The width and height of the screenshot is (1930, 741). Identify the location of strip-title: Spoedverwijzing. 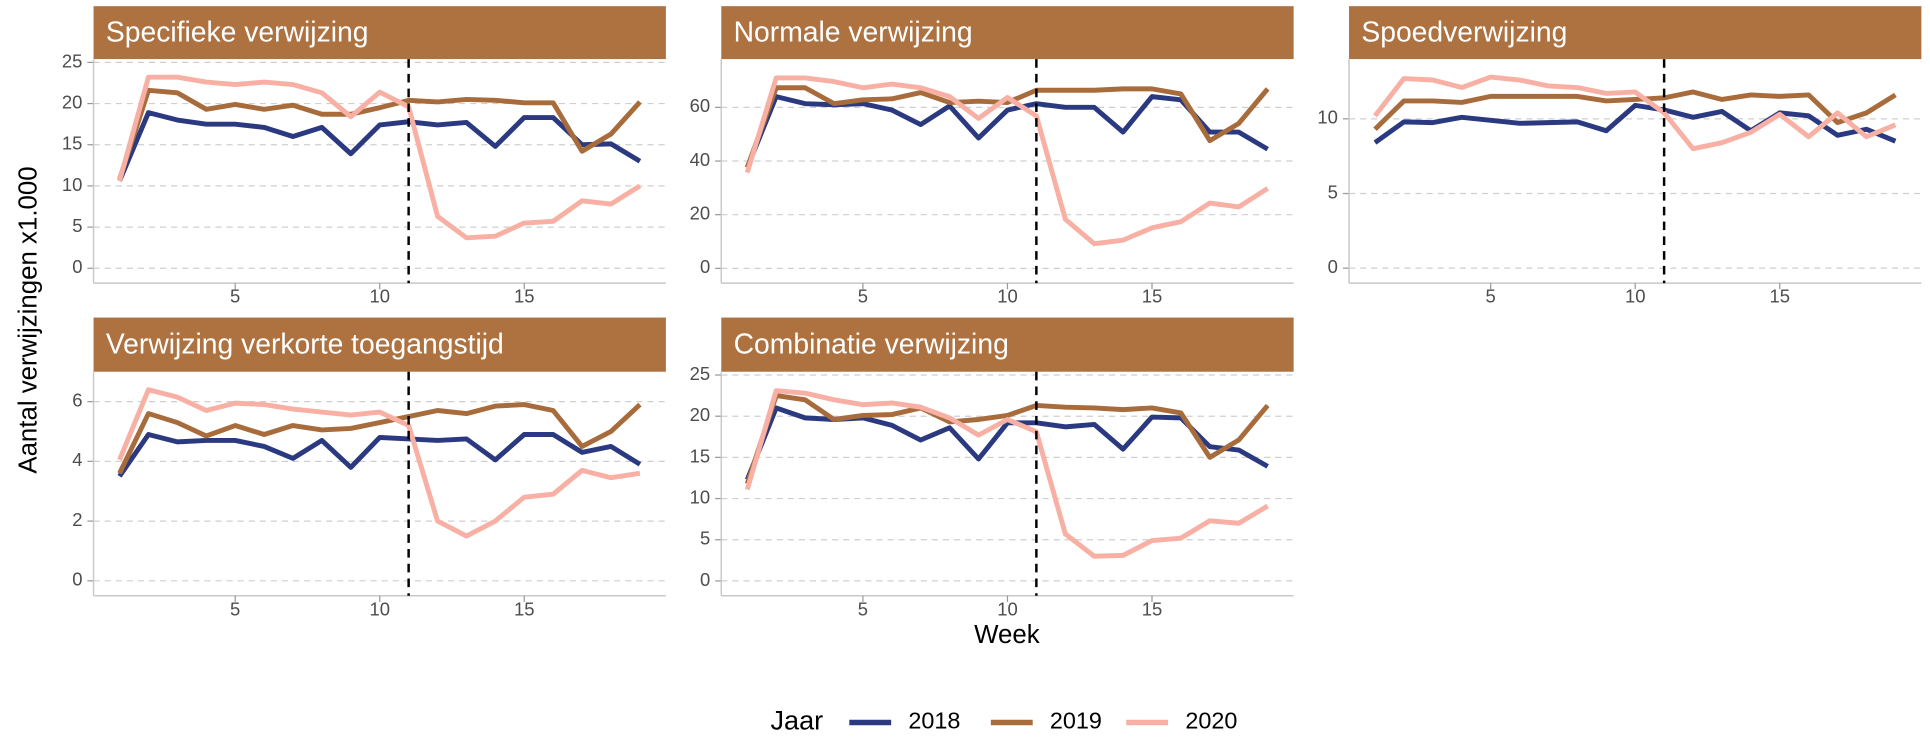
(1464, 31).